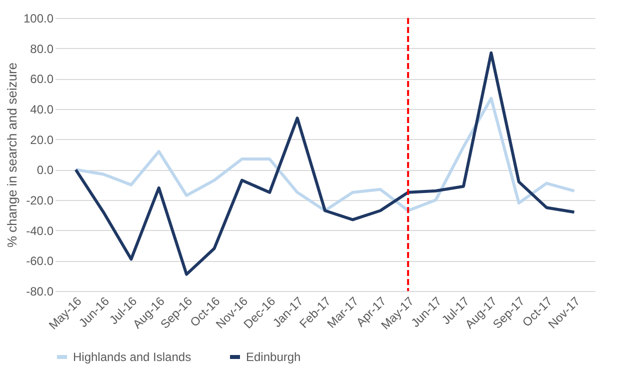  What do you see at coordinates (42, 139) in the screenshot?
I see `y-tick-label: 20.0` at bounding box center [42, 139].